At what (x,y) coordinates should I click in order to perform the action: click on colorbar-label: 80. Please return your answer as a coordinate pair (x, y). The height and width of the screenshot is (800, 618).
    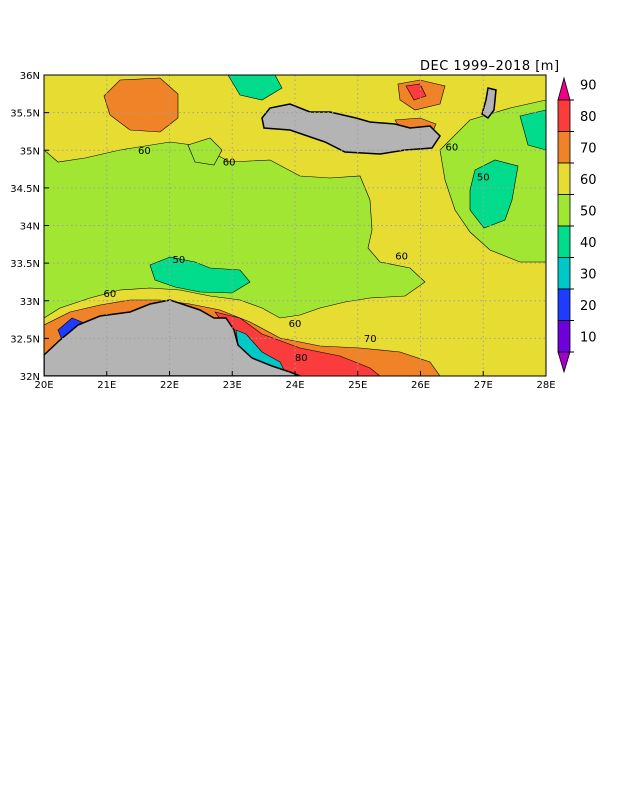
    Looking at the image, I should click on (588, 117).